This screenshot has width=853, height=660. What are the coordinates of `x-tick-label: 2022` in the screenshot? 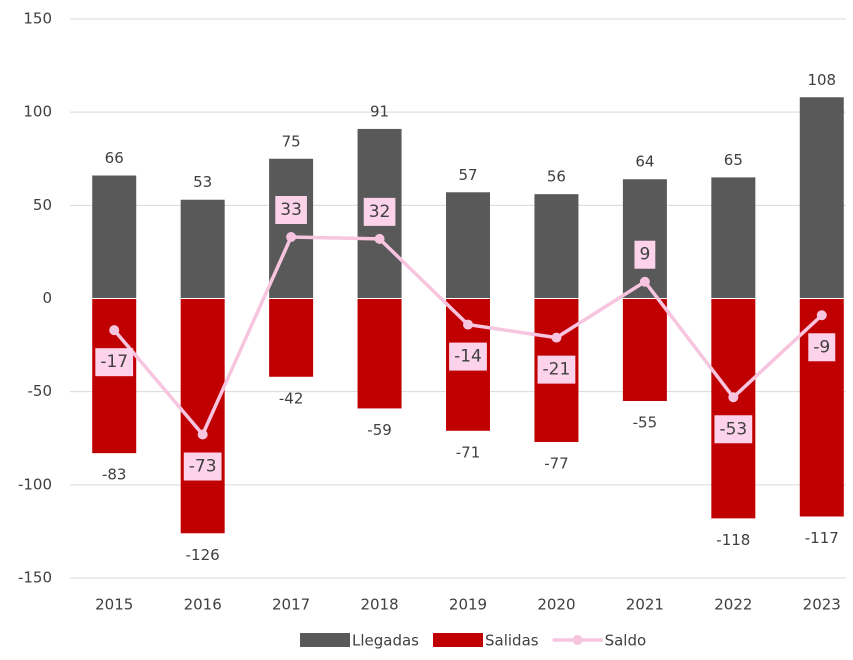 It's located at (733, 605).